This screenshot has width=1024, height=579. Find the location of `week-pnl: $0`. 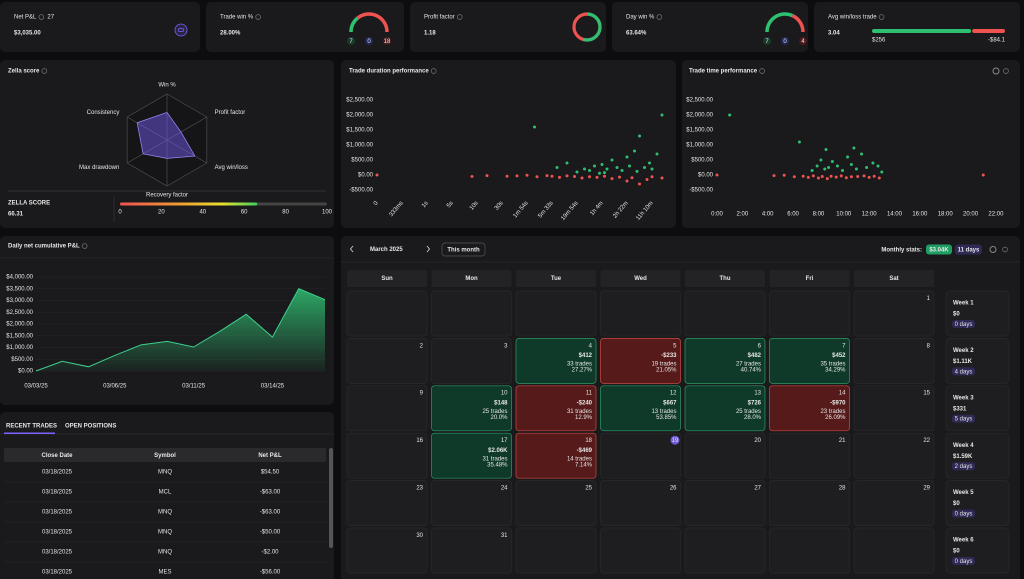

week-pnl: $0 is located at coordinates (956, 552).